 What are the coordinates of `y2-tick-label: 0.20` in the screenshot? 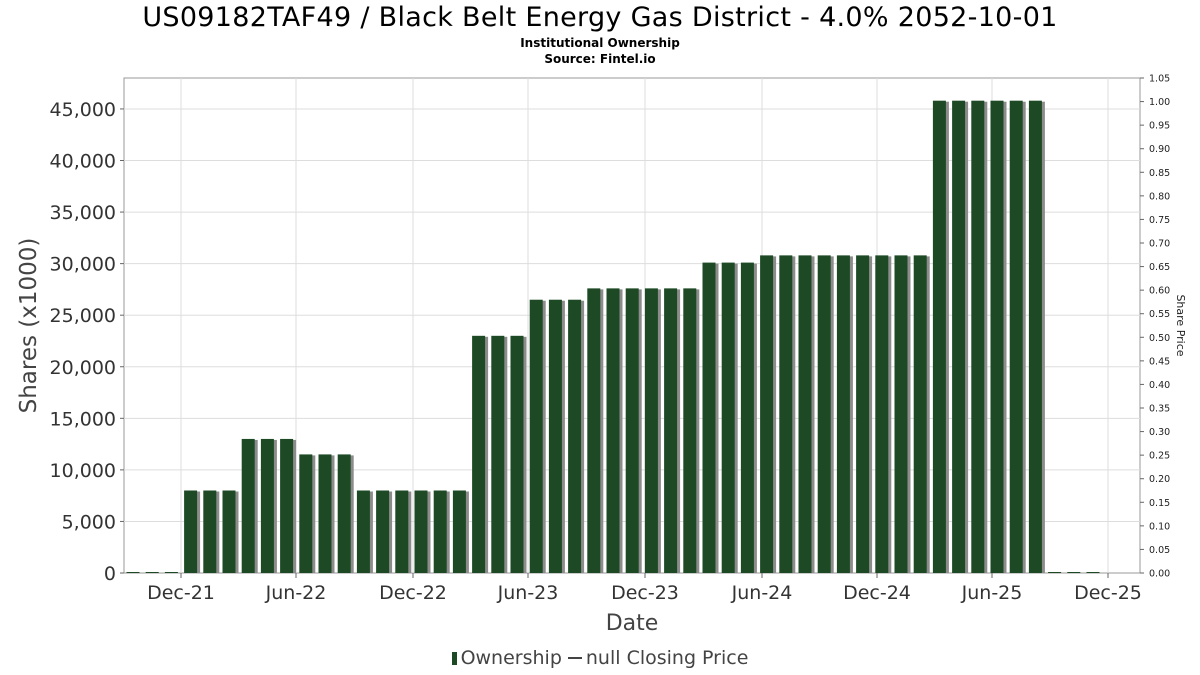 It's located at (1159, 479).